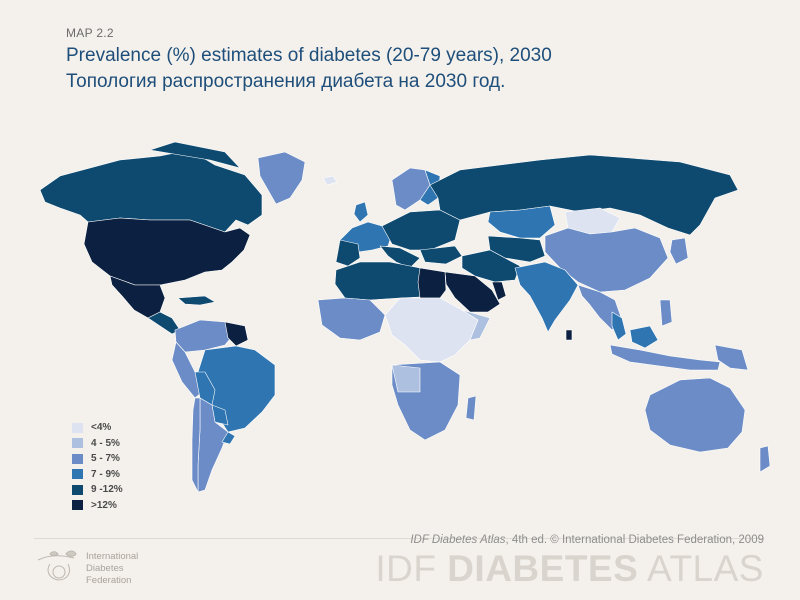  What do you see at coordinates (228, 438) in the screenshot?
I see `country-uruguay` at bounding box center [228, 438].